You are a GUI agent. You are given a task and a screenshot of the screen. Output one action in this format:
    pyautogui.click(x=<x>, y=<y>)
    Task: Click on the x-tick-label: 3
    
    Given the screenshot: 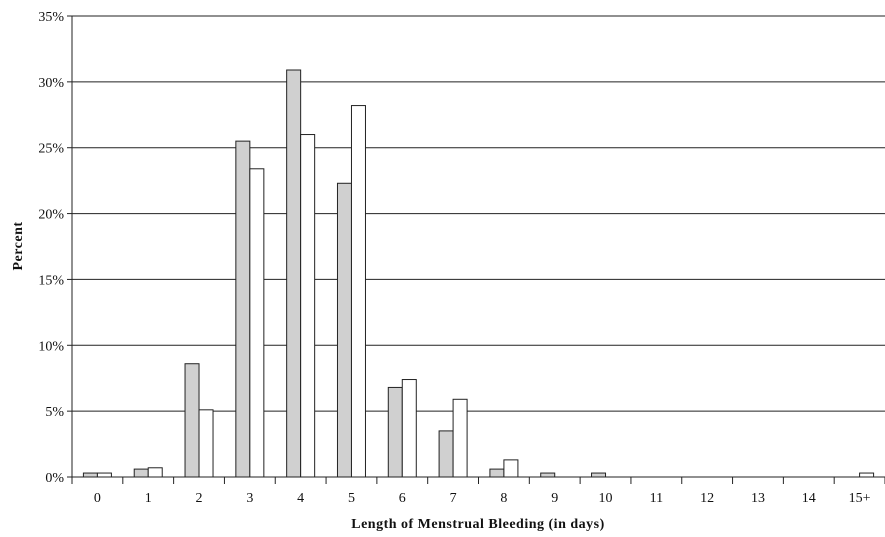 What is the action you would take?
    pyautogui.click(x=249, y=498)
    